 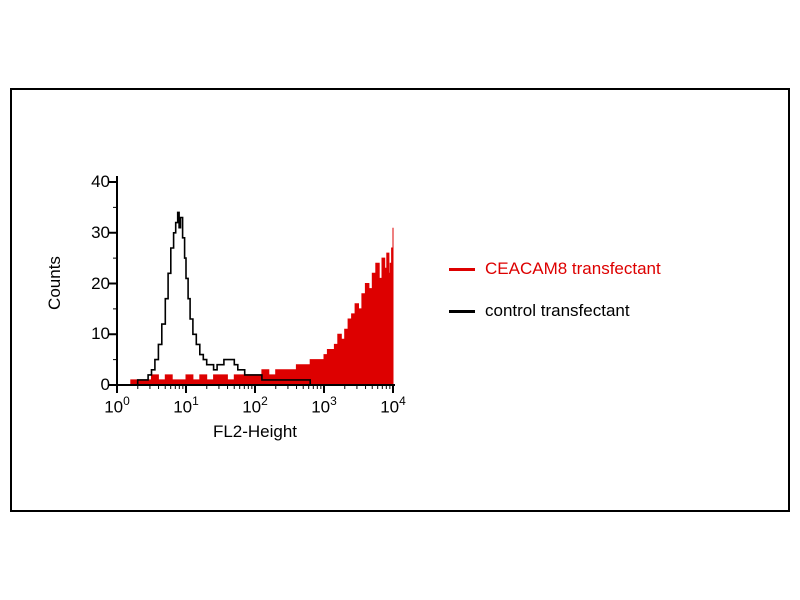 I want to click on x-tick-label-1e2: 102, so click(x=255, y=405).